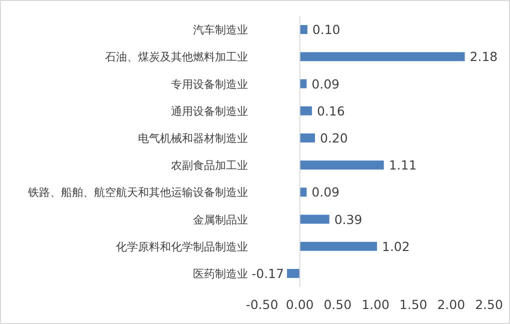 The image size is (510, 324). Describe the element at coordinates (300, 304) in the screenshot. I see `x-tick-label: 0.00` at that location.